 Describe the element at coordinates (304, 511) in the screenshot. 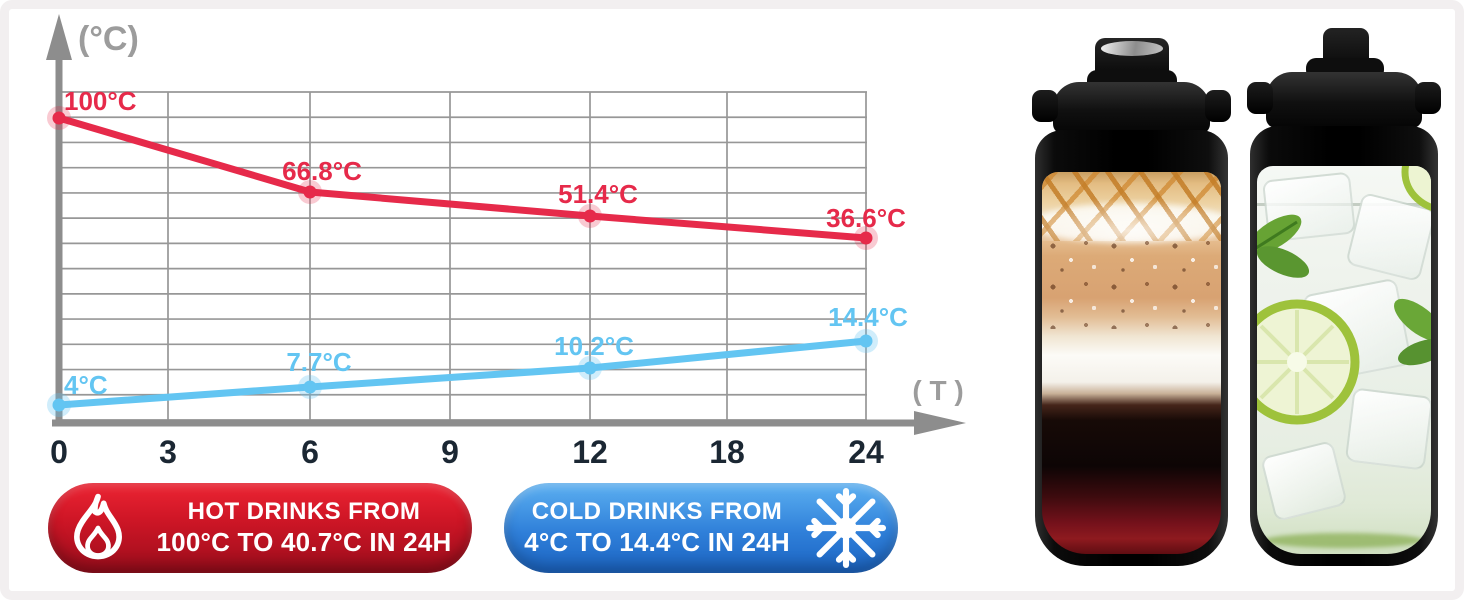

I see `hot-badge-line1: HOT DRINKS FROM` at that location.